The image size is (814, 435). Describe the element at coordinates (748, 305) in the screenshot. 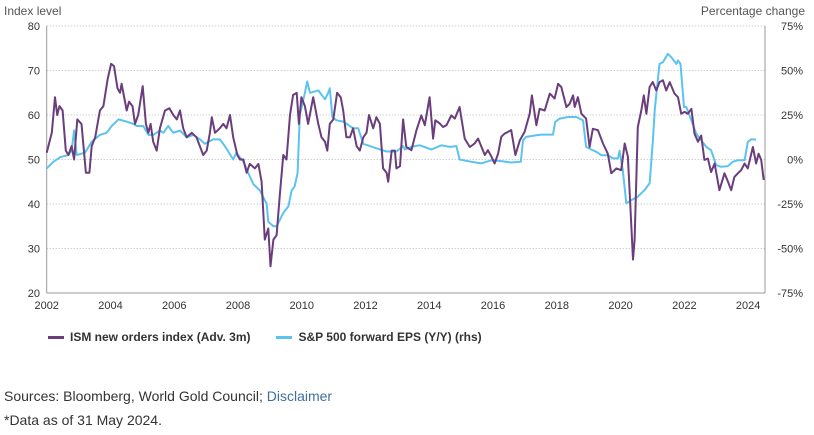

I see `x-tick-label: 2024` at that location.